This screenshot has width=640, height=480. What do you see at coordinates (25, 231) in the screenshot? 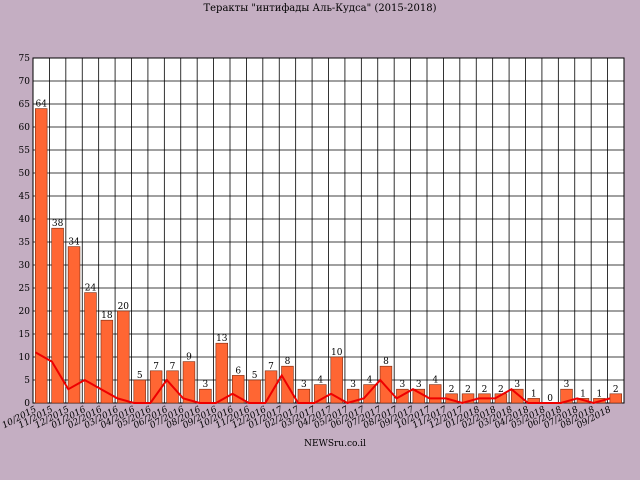
I see `y-axis-ticks: 0 5 10 15 20 25 30 35 40 45 50 55 60 65 70 75` at bounding box center [25, 231].